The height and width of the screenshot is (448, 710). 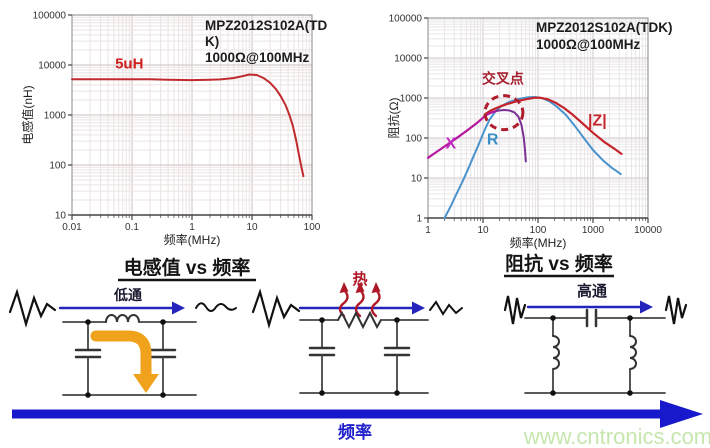 What do you see at coordinates (493, 140) in the screenshot?
I see `annotation-R: R` at bounding box center [493, 140].